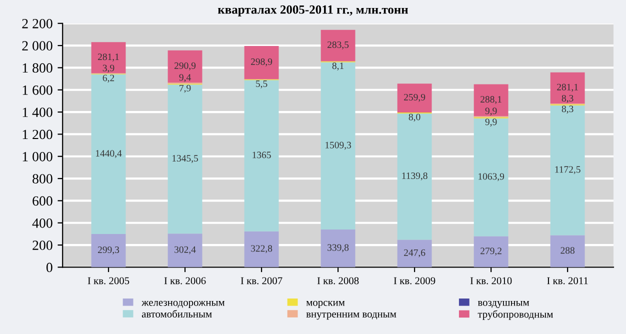 The height and width of the screenshot is (334, 626). I want to click on chart-title: кварталах 2005-2011 гг., млн.тонн, so click(313, 10).